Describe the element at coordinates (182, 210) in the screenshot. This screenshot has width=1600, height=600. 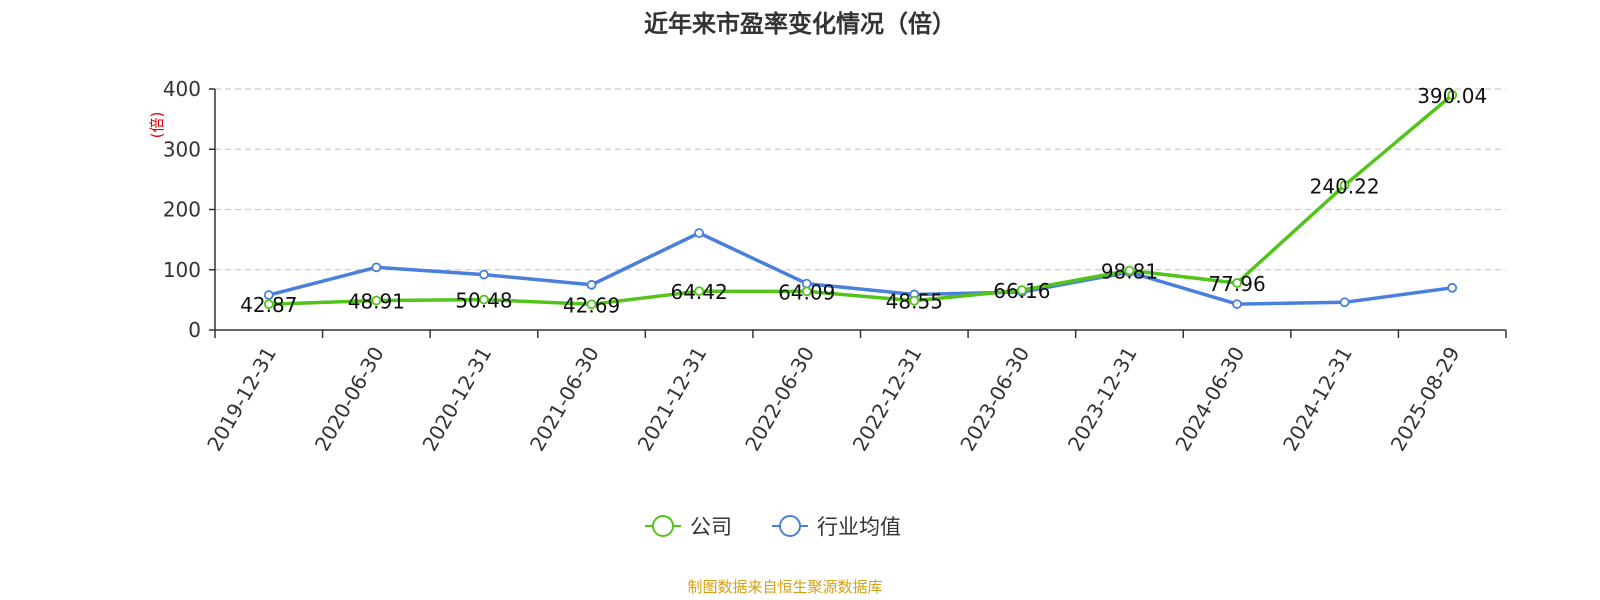
I see `y-tick-label: 200` at that location.